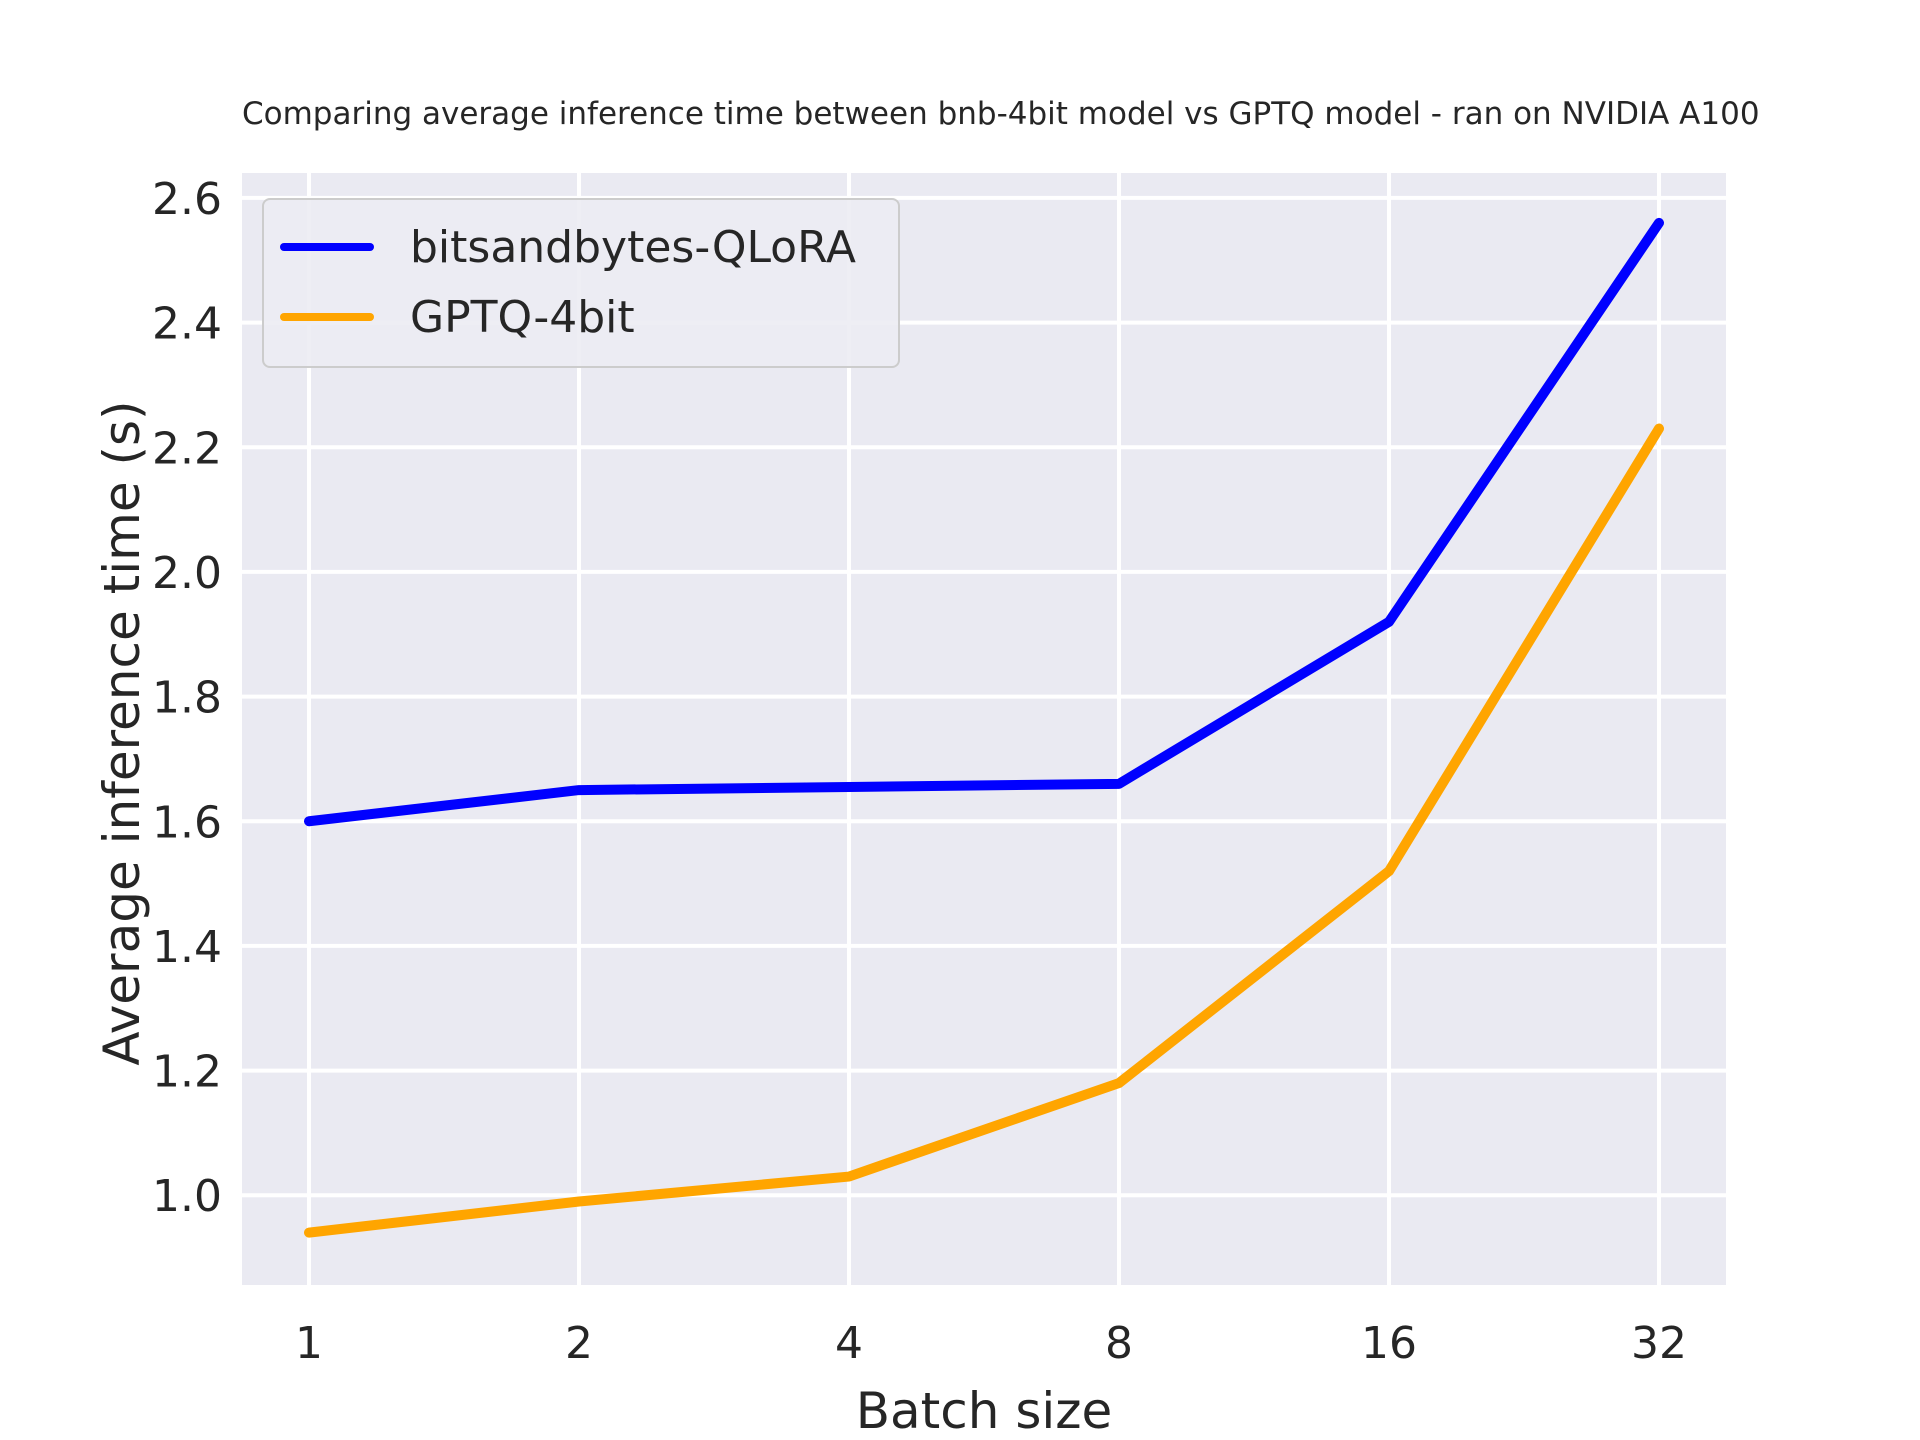 This screenshot has width=1920, height=1440. What do you see at coordinates (327, 317) in the screenshot?
I see `legend-swatch-orange-line` at bounding box center [327, 317].